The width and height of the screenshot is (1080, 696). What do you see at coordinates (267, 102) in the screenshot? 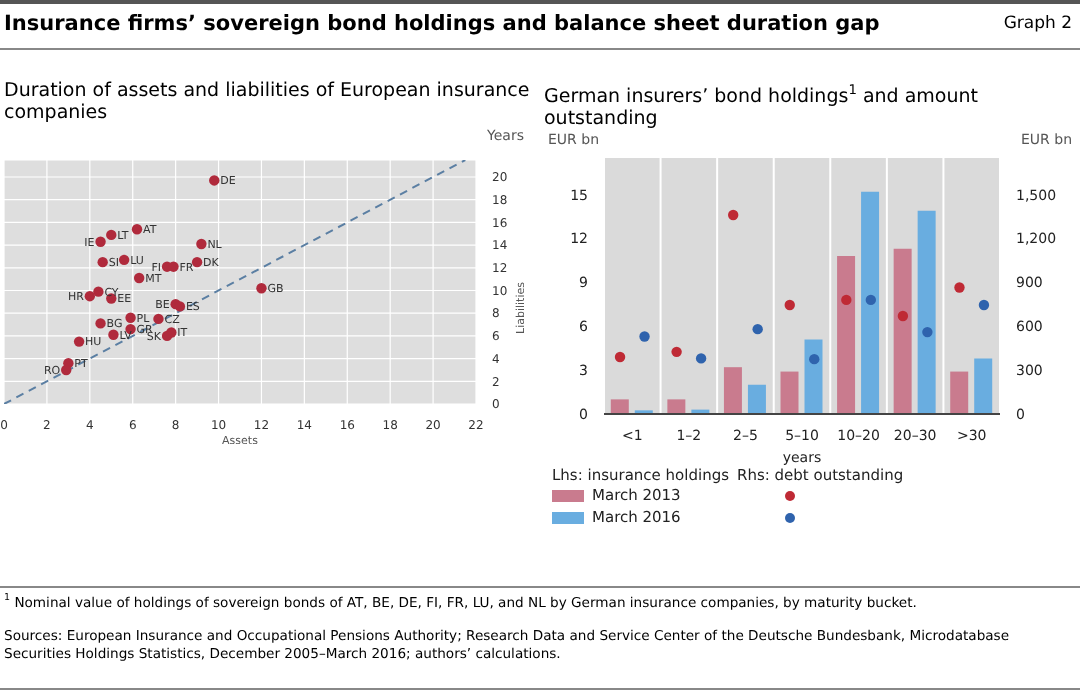
I see `chart-subtitle: Duration of assets and liabilities of European insurance companies` at bounding box center [267, 102].